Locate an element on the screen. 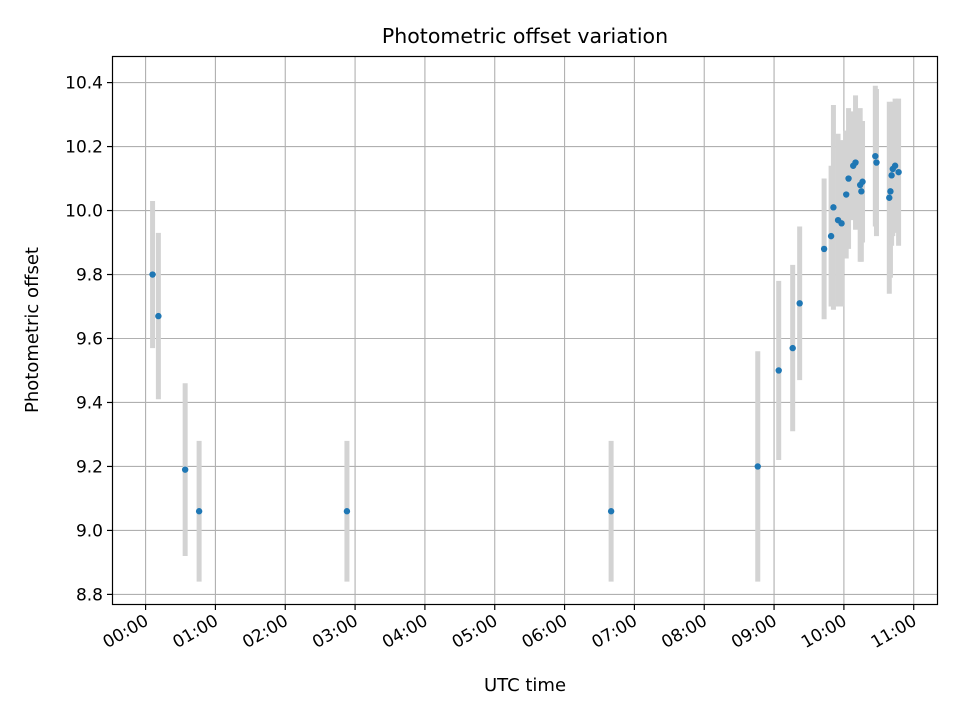 The width and height of the screenshot is (960, 720). y-tick-label: 9.4 is located at coordinates (89, 403).